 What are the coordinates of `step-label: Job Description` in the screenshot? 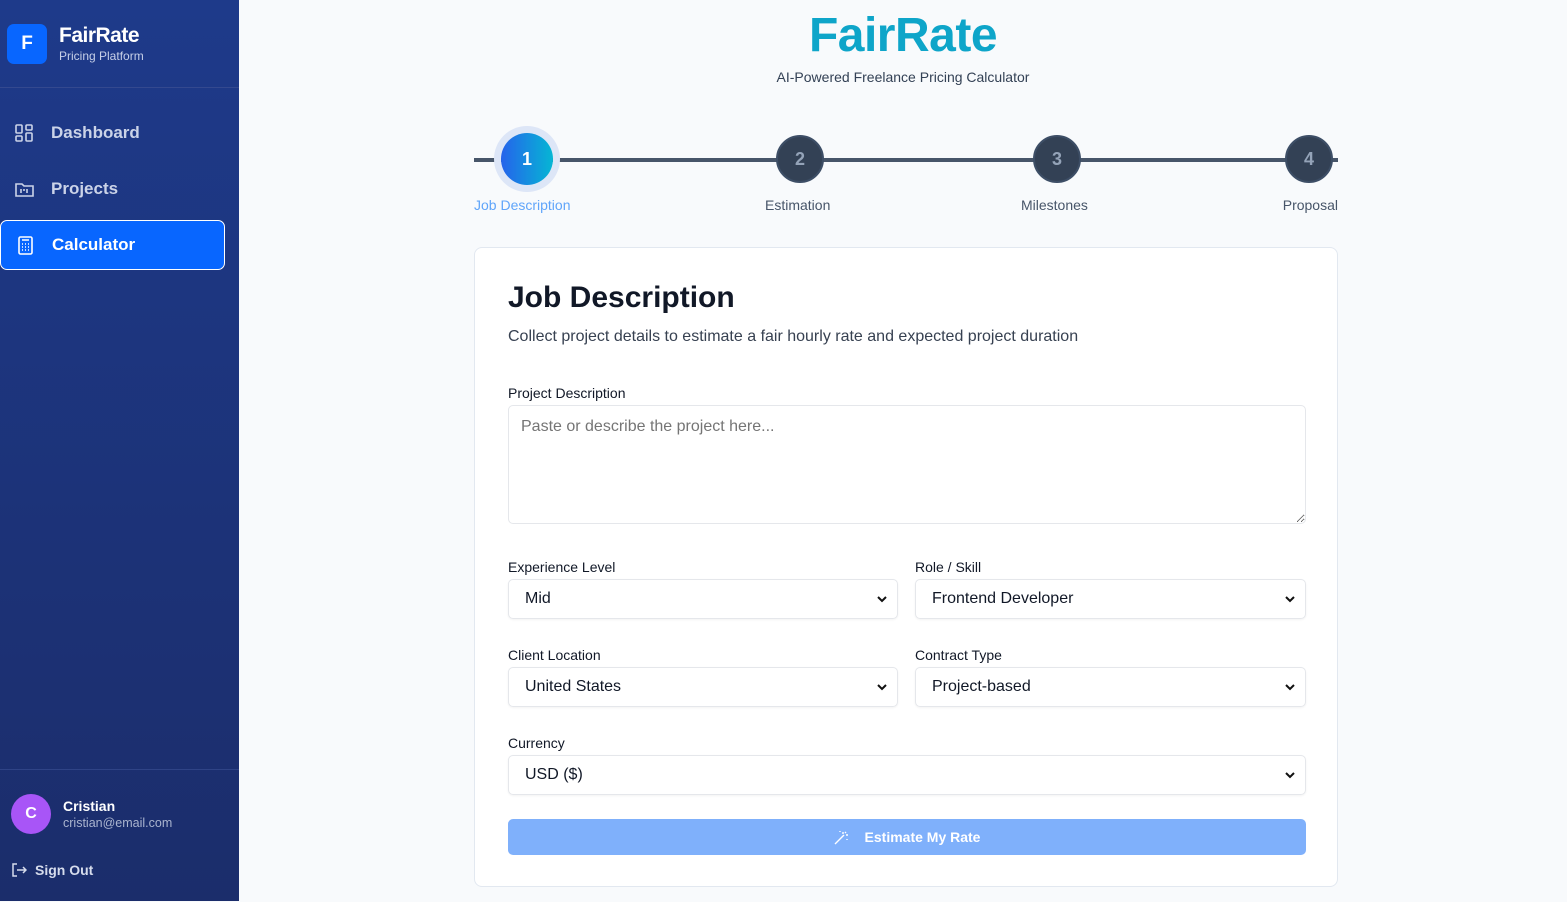 It's located at (522, 205).